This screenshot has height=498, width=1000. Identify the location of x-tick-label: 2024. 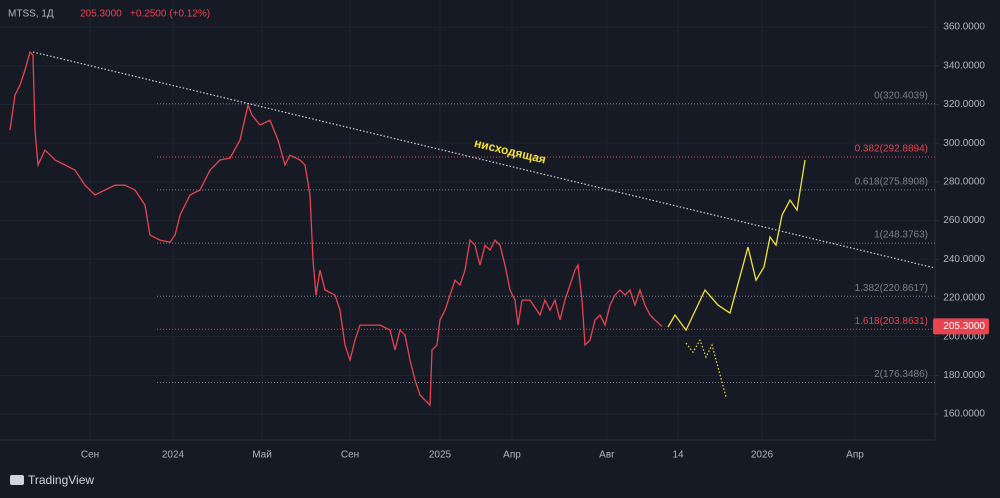
(173, 455).